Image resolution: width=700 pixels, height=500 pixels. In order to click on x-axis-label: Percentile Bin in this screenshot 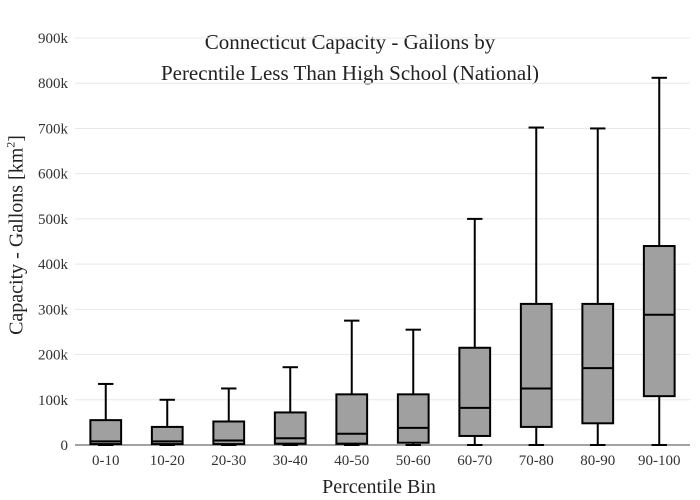, I will do `click(379, 487)`.